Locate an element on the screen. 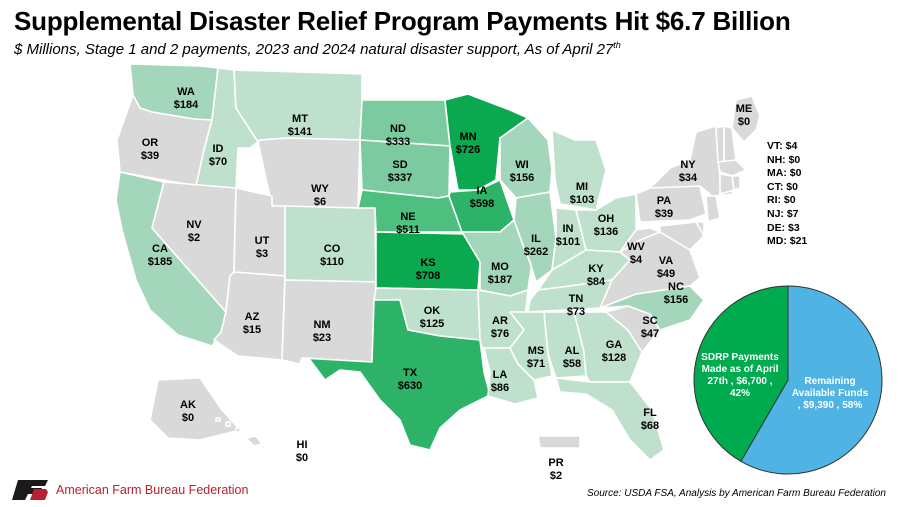  state-pr is located at coordinates (559, 442).